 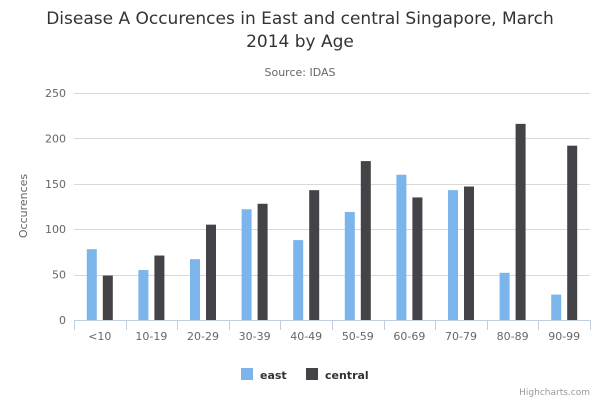 I want to click on x-tick-label: <10, so click(x=99, y=336).